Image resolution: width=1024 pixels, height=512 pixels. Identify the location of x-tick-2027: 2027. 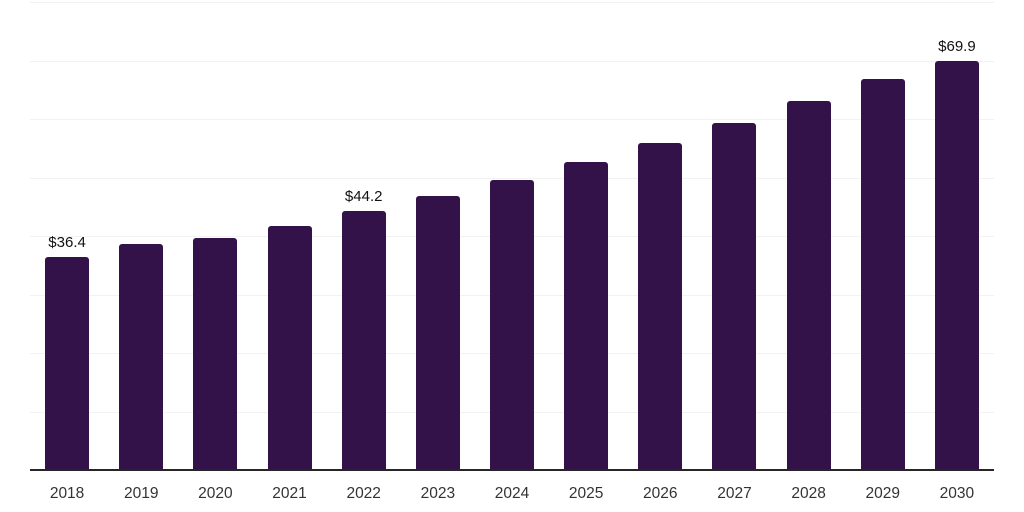
(734, 493).